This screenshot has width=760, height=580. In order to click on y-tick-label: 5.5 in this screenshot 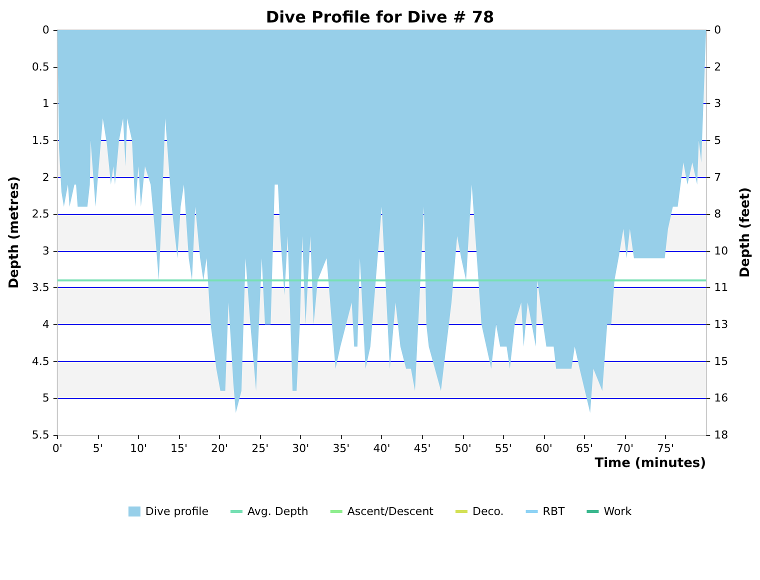, I will do `click(41, 435)`.